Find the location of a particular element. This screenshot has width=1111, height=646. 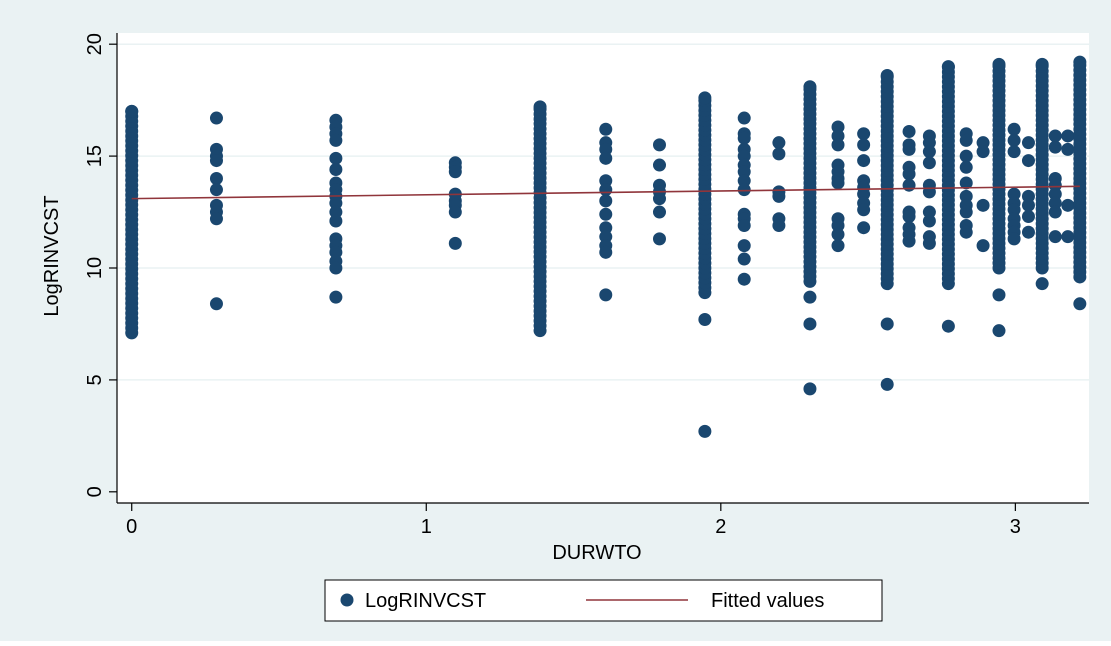

x-tick-label-2: 2 is located at coordinates (720, 527).